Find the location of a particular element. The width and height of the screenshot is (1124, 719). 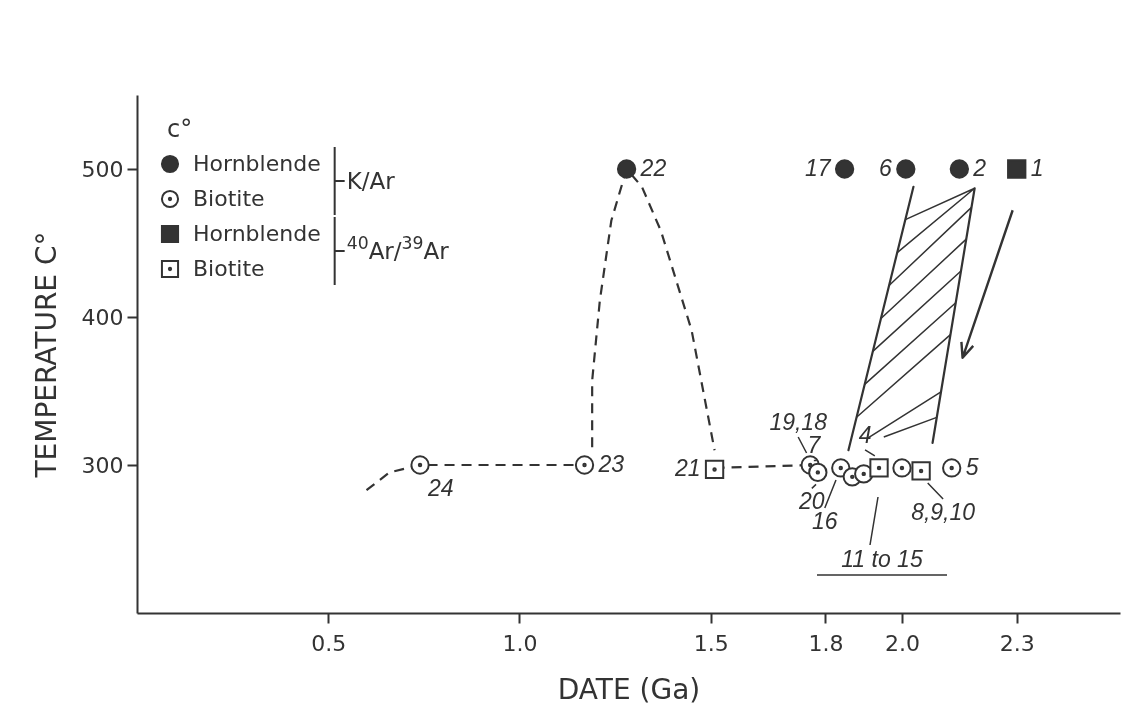

annotation: 23 is located at coordinates (611, 464).